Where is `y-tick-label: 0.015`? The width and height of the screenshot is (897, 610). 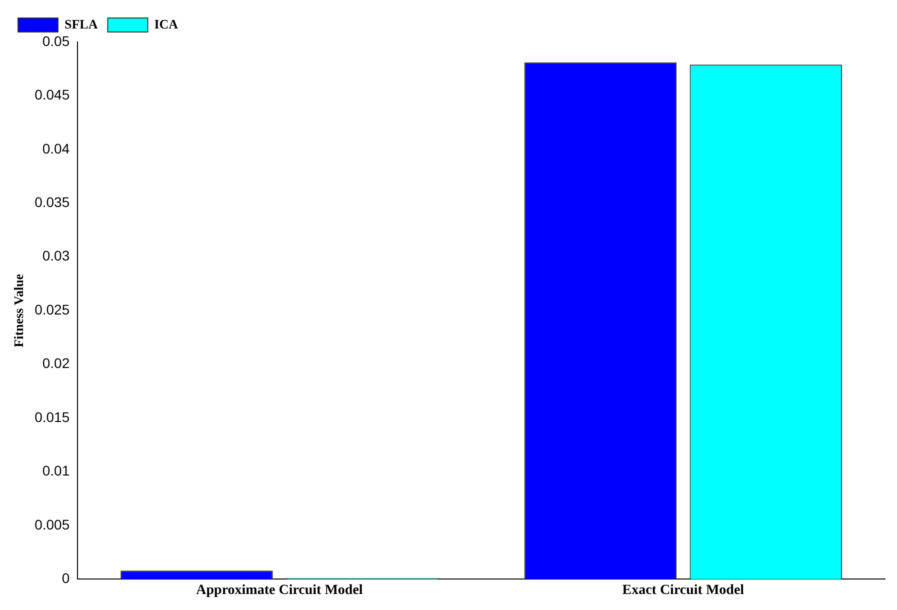 y-tick-label: 0.015 is located at coordinates (52, 416).